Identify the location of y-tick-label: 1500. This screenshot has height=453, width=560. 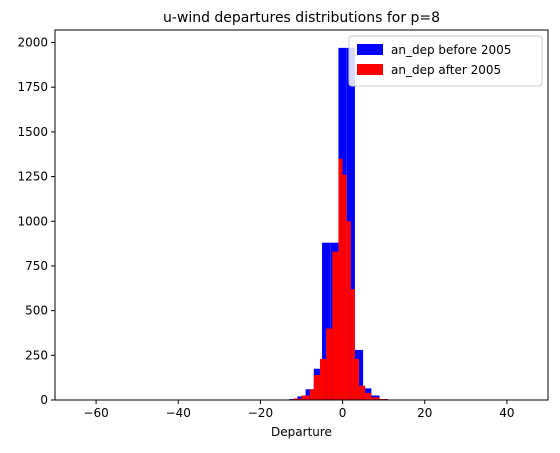
(32, 132).